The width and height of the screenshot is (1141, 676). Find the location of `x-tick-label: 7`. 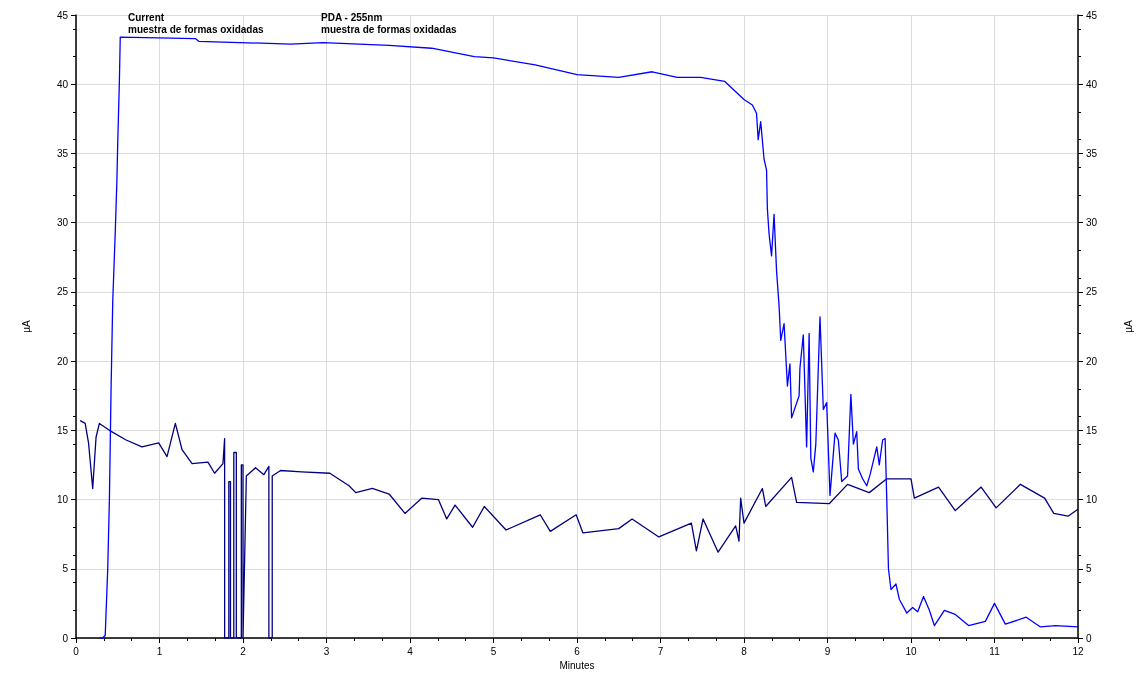

x-tick-label: 7 is located at coordinates (660, 651).